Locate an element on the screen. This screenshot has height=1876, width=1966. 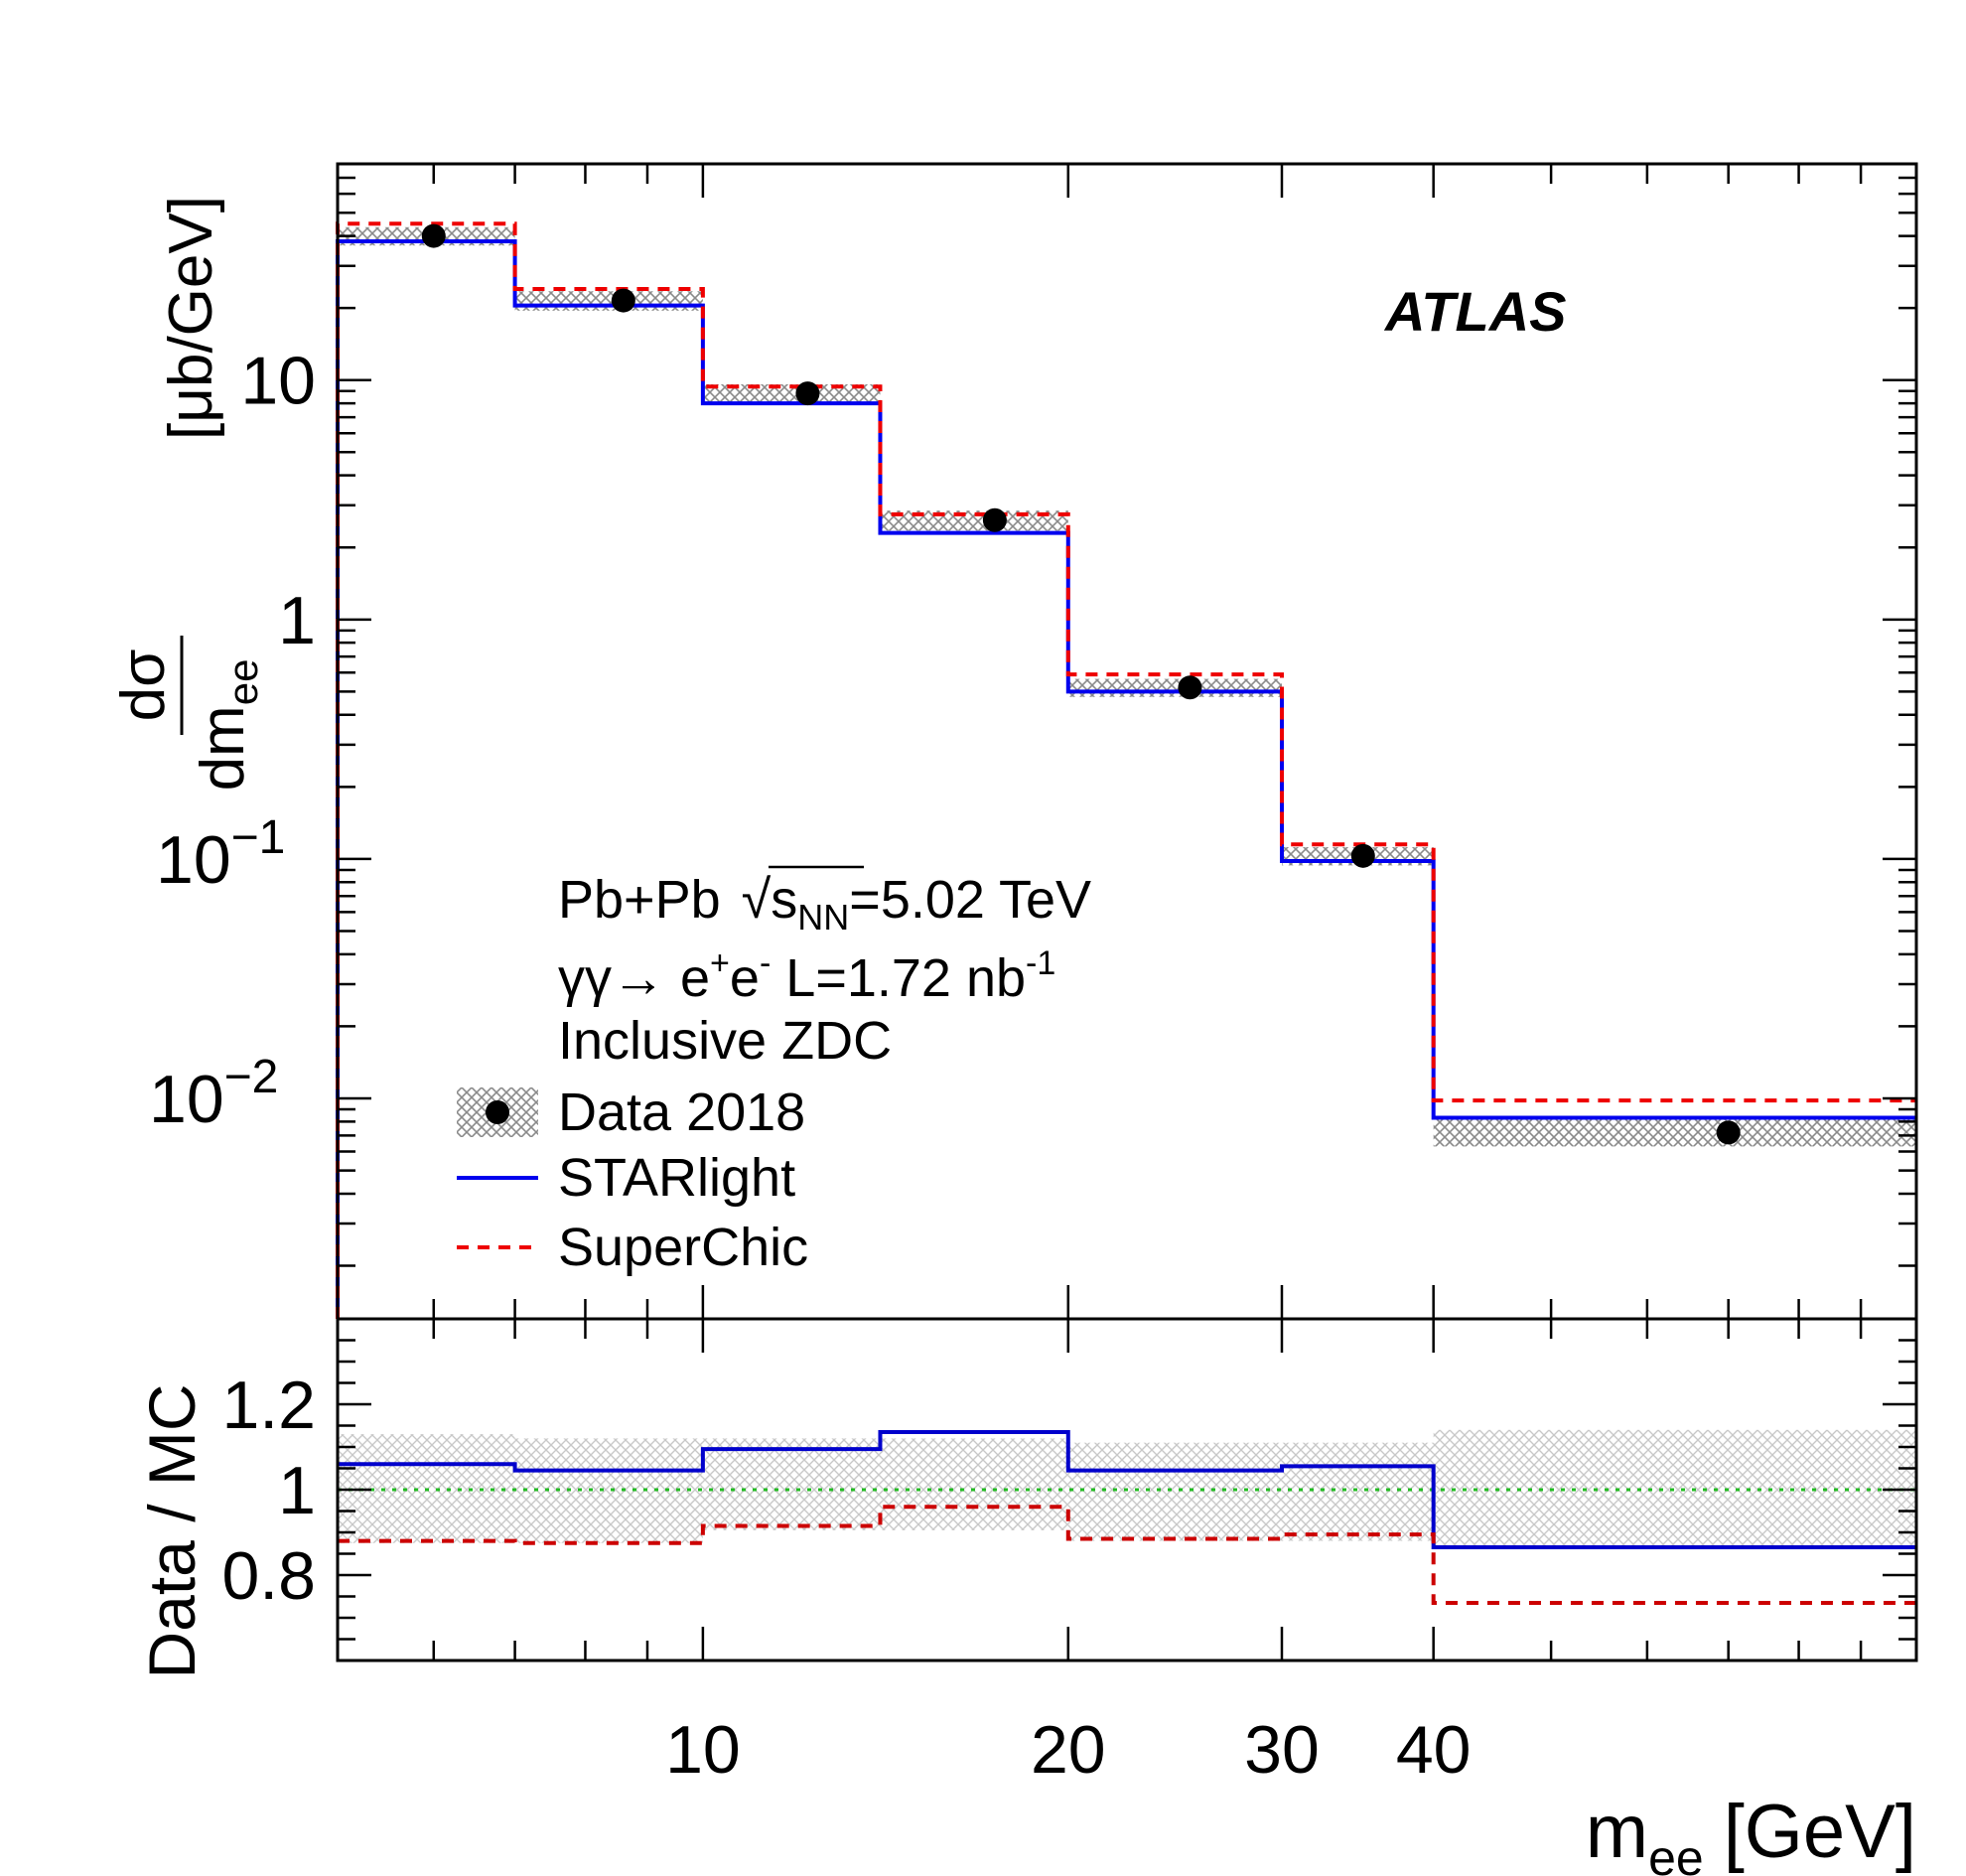
x-tick-label-10: 10 is located at coordinates (703, 1750).